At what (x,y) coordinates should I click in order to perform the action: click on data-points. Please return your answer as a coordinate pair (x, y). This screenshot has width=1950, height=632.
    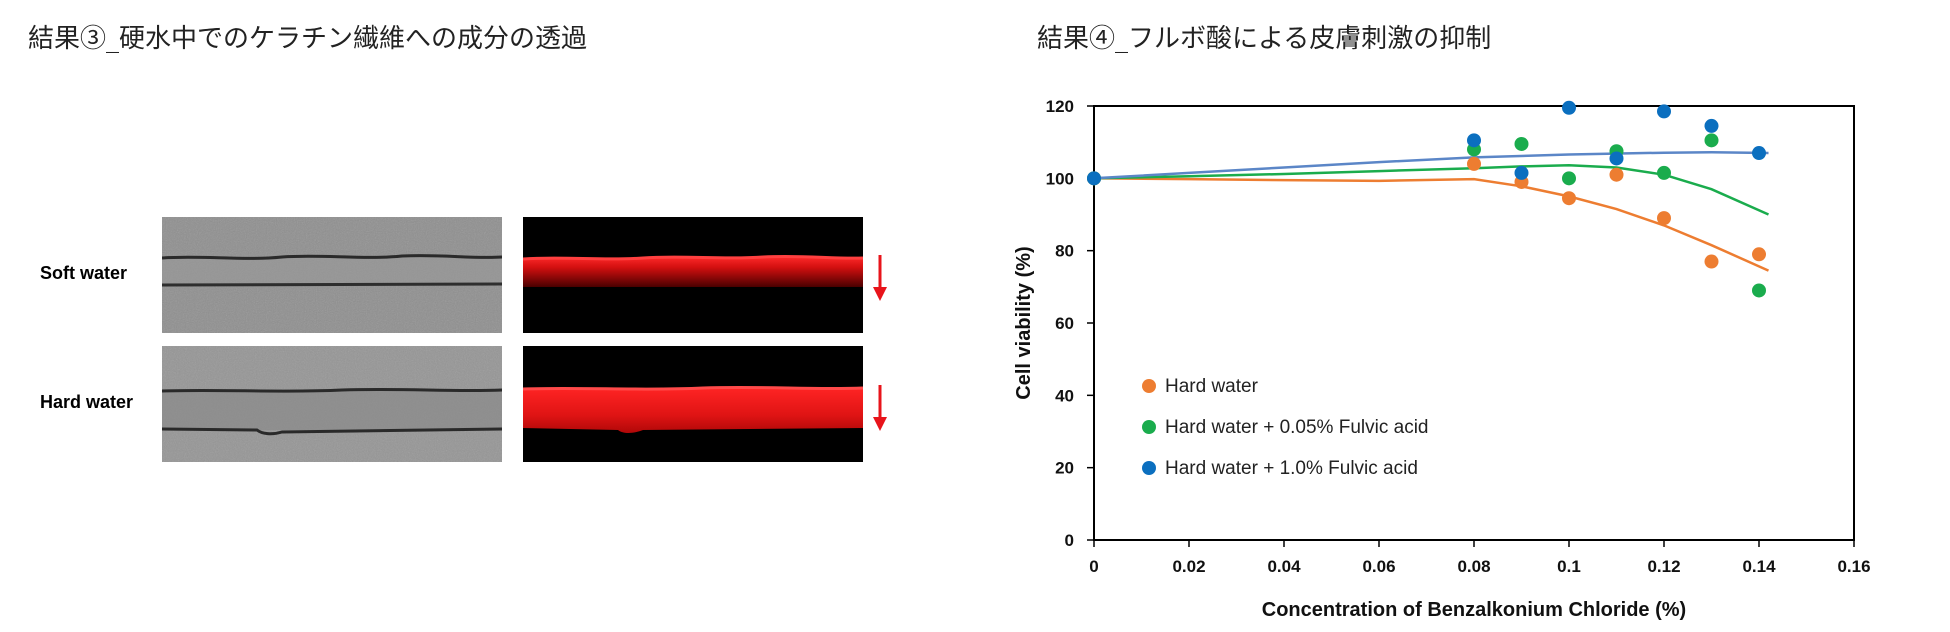
    Looking at the image, I should click on (1426, 199).